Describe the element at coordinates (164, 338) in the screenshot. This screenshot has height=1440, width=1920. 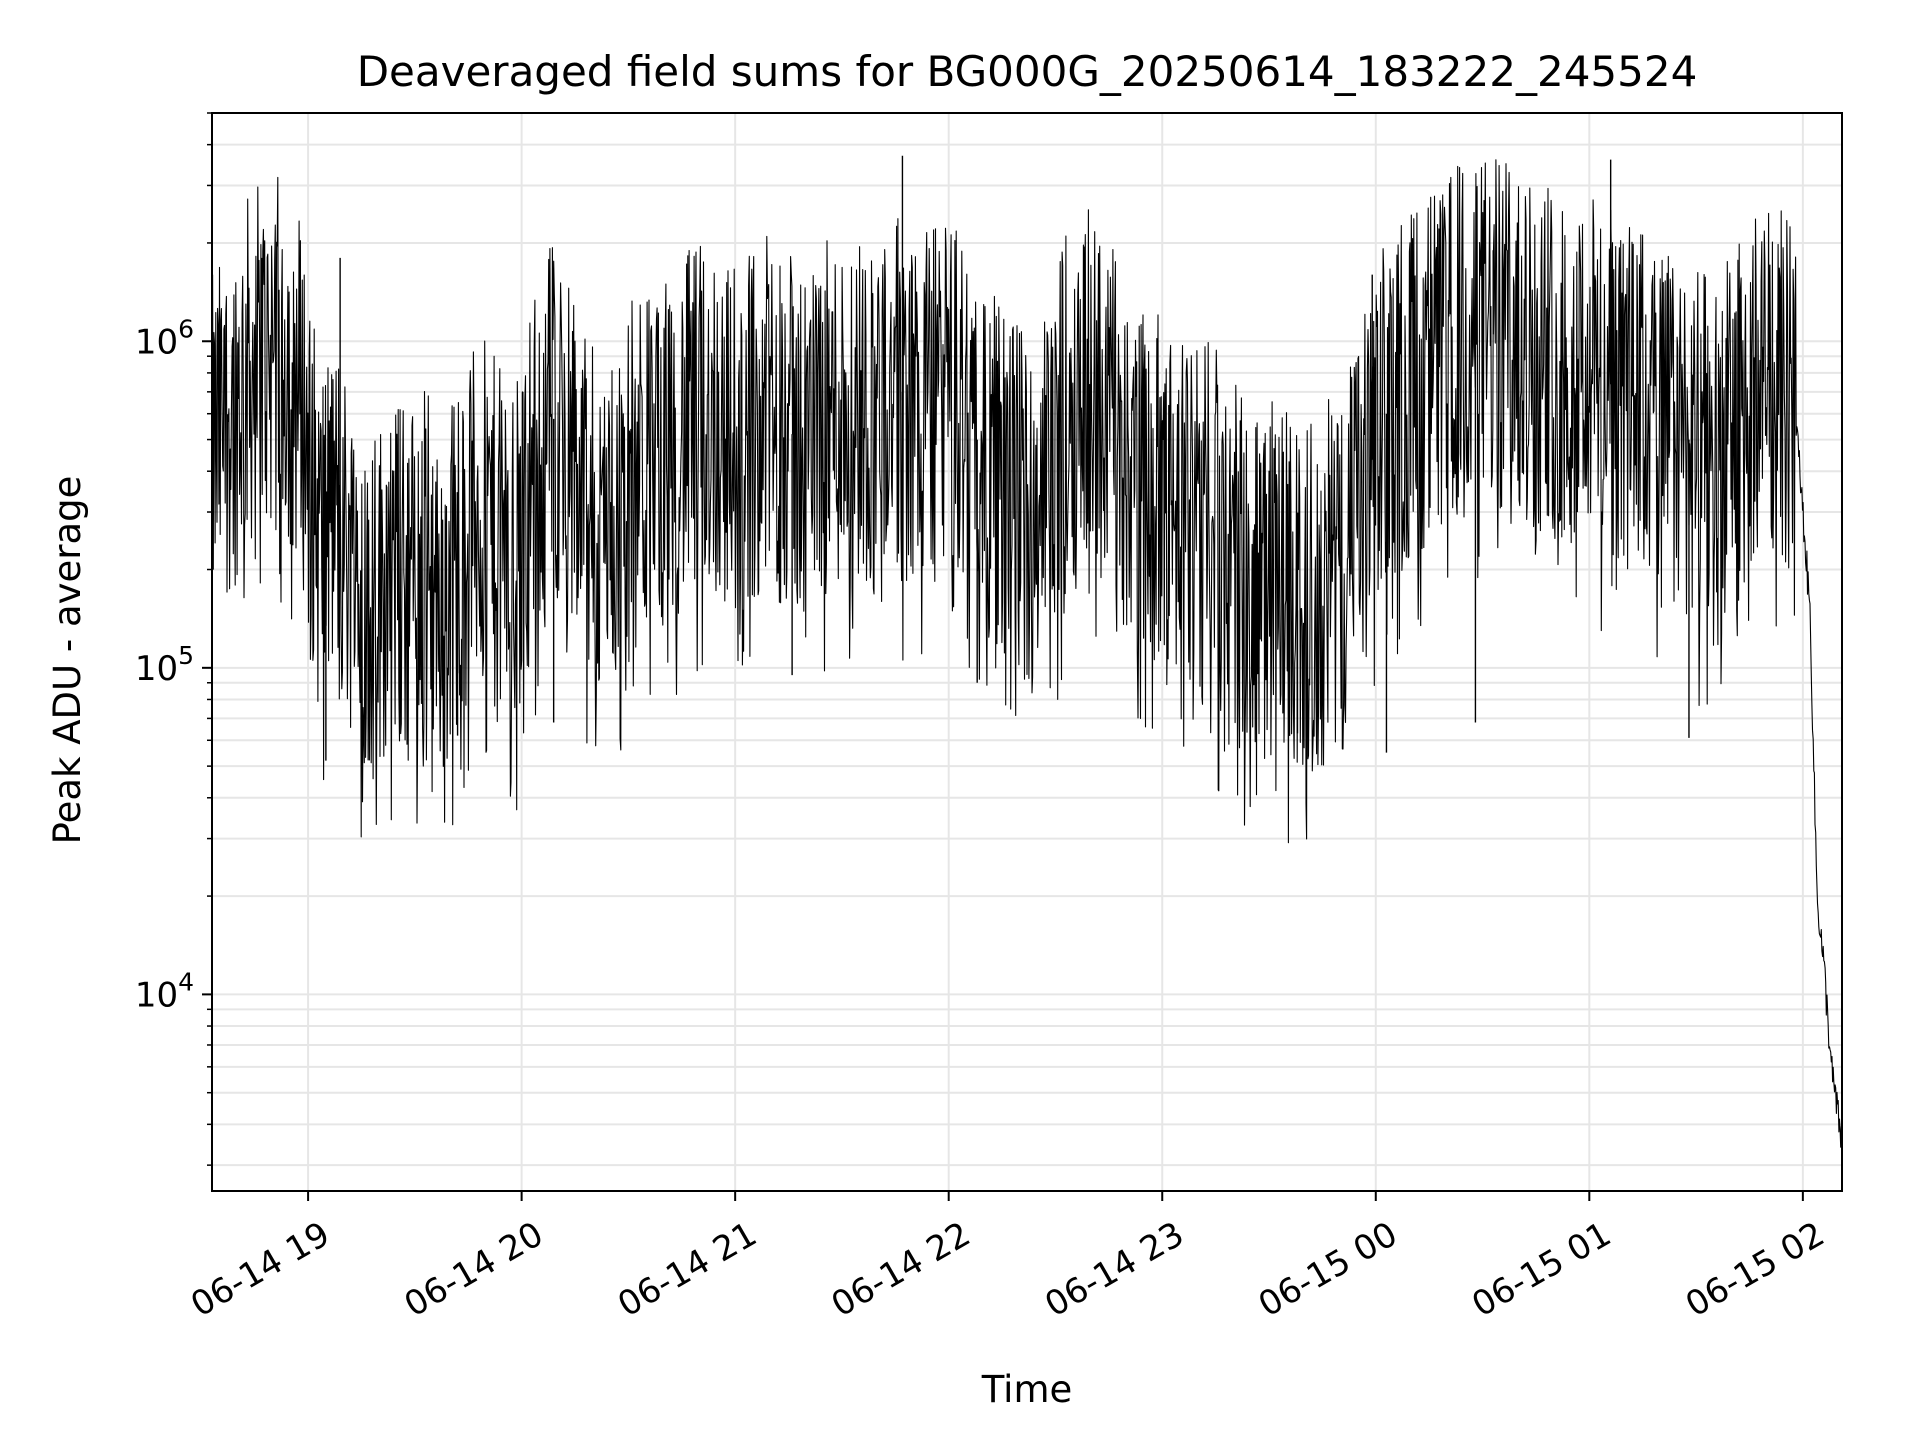
I see `y-tick-label: 10⁶` at that location.